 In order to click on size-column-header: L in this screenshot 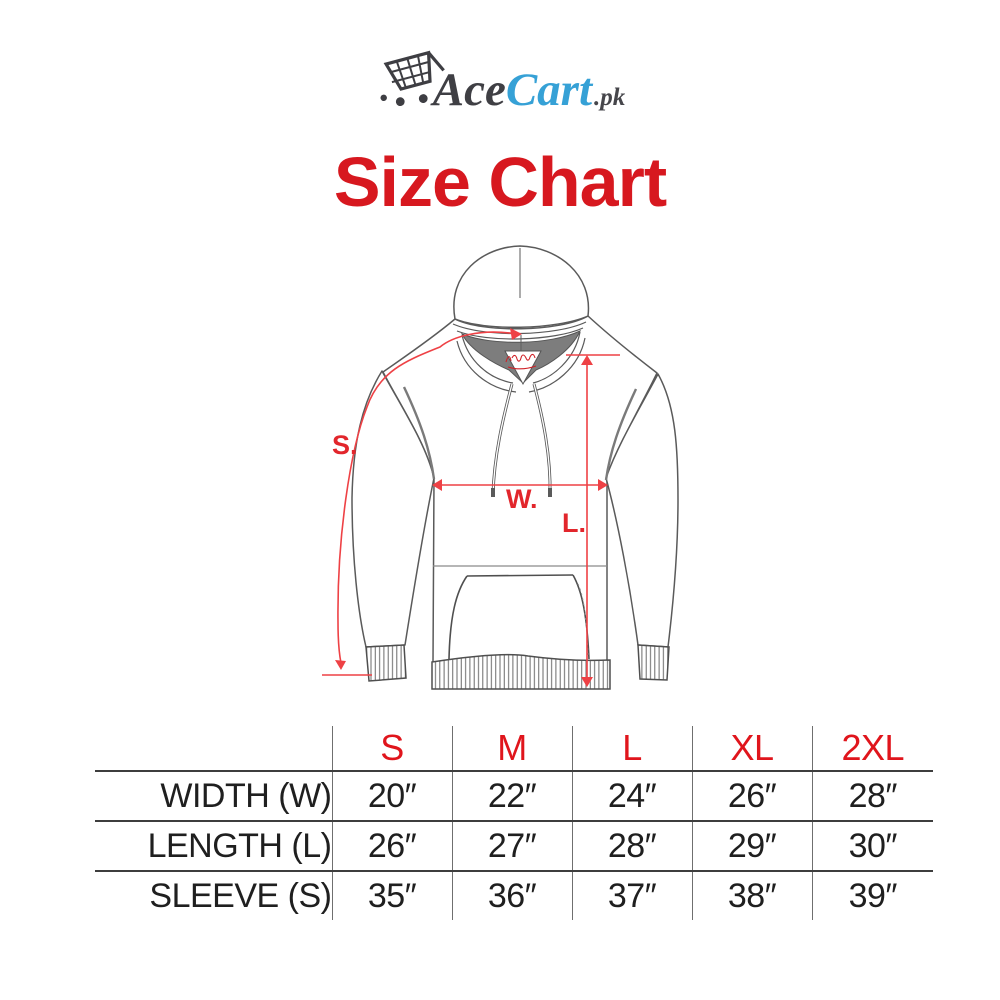, I will do `click(632, 749)`.